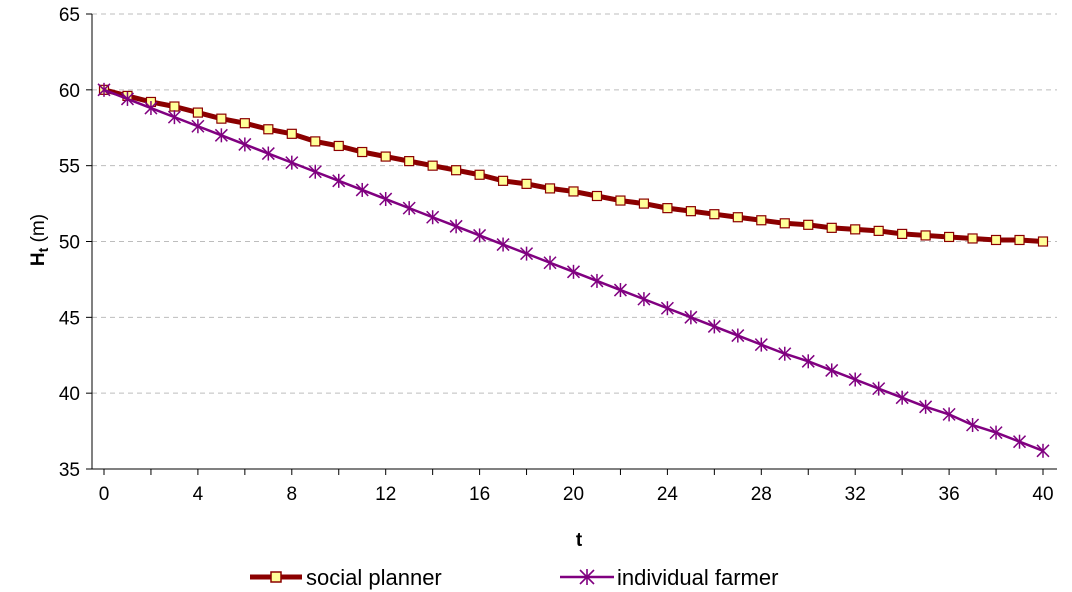 Image resolution: width=1072 pixels, height=592 pixels. What do you see at coordinates (69, 15) in the screenshot?
I see `y-tick-label-6: 65` at bounding box center [69, 15].